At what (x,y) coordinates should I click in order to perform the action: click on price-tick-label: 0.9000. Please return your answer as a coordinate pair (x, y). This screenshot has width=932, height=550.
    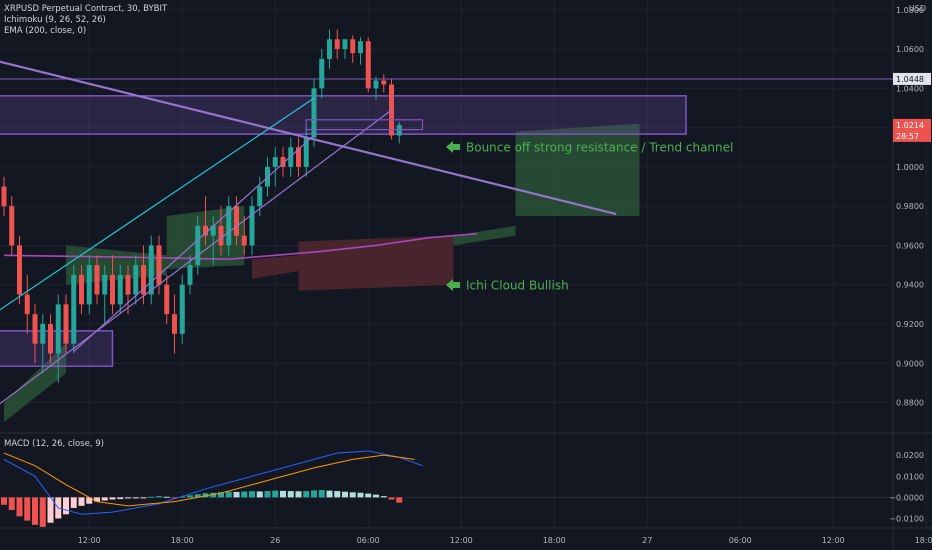
    Looking at the image, I should click on (910, 363).